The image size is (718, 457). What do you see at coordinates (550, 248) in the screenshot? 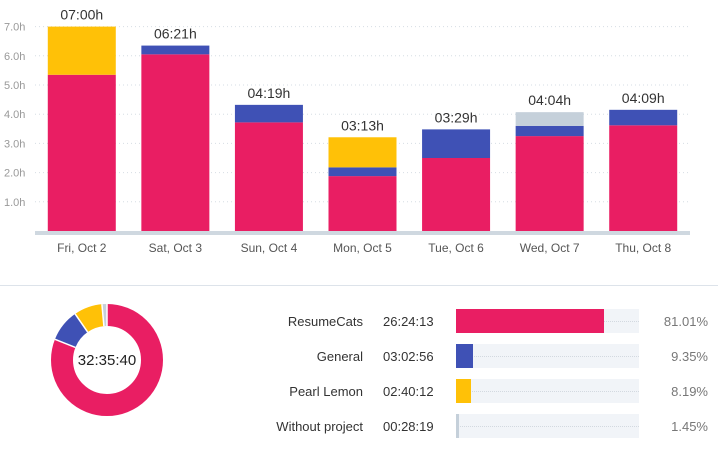
I see `x-tick-label: Wed, Oct 7` at bounding box center [550, 248].